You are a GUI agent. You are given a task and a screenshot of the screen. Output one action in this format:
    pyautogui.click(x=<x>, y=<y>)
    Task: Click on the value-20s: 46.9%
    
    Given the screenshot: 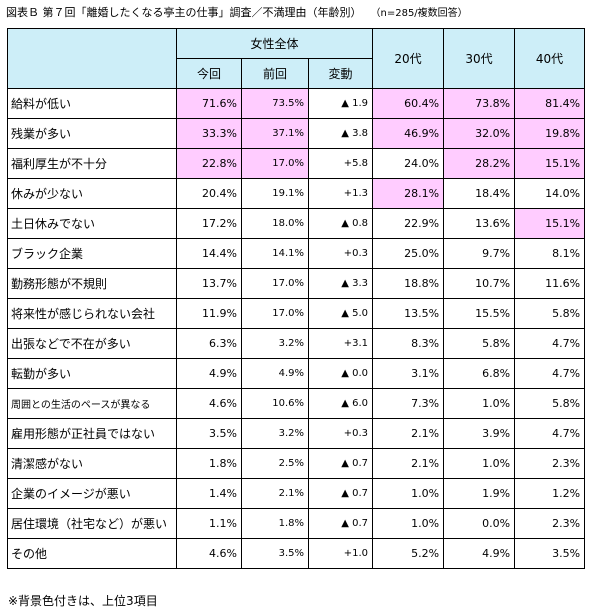 What is the action you would take?
    pyautogui.click(x=408, y=133)
    